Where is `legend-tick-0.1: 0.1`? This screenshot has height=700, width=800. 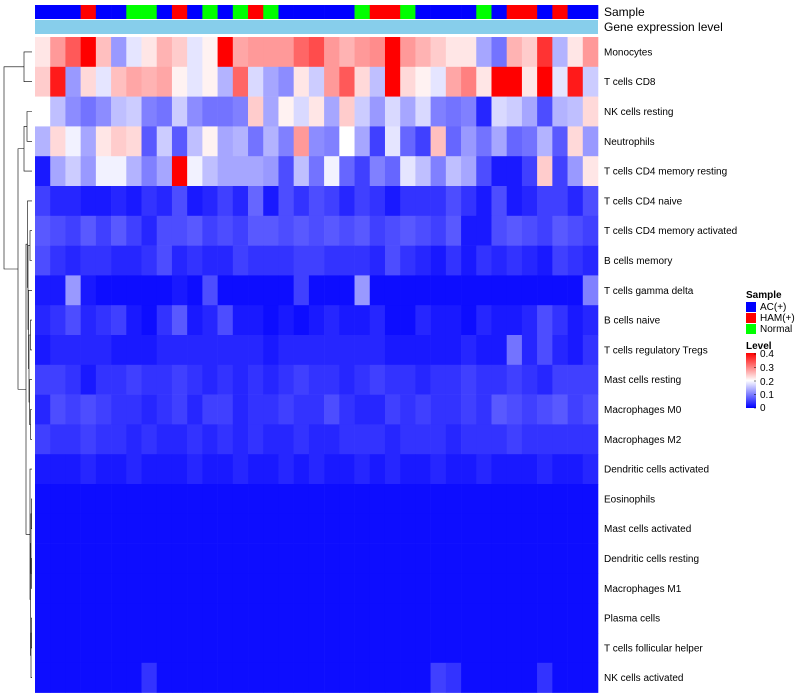 legend-tick-0.1: 0.1 is located at coordinates (767, 395).